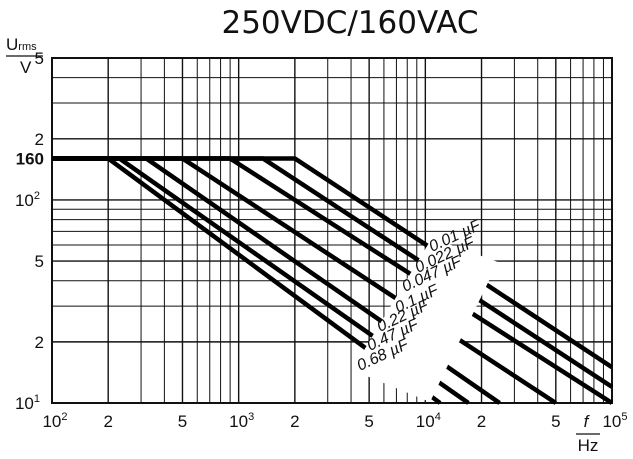  I want to click on svg-text: Urms, so click(21, 44).